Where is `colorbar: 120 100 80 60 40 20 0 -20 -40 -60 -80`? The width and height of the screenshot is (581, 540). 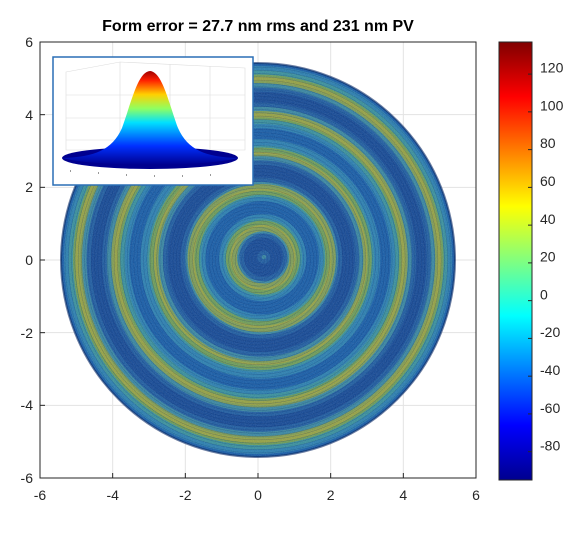
colorbar: 120 100 80 60 40 20 0 -20 -40 -60 -80 is located at coordinates (531, 261).